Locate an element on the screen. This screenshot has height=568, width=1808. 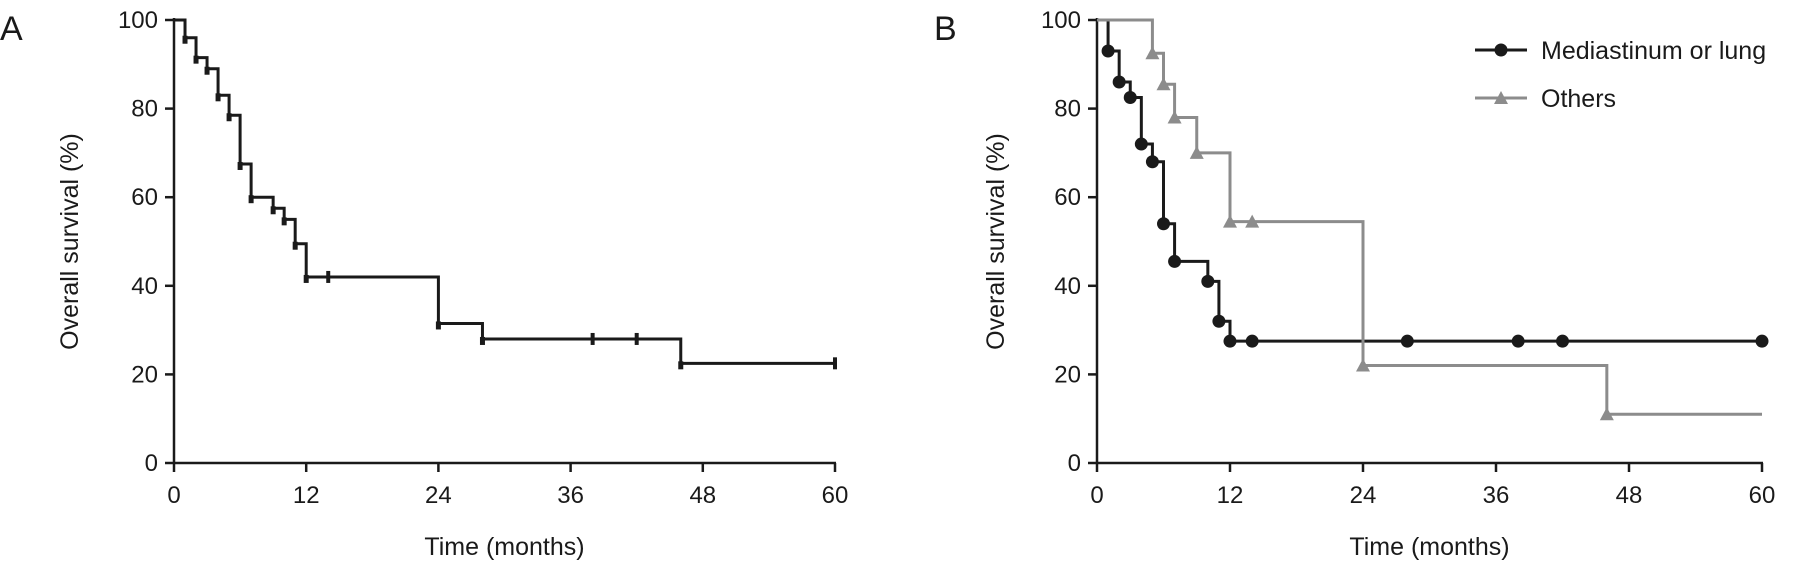
legend: Mediastinum or lung Others is located at coordinates (1620, 75).